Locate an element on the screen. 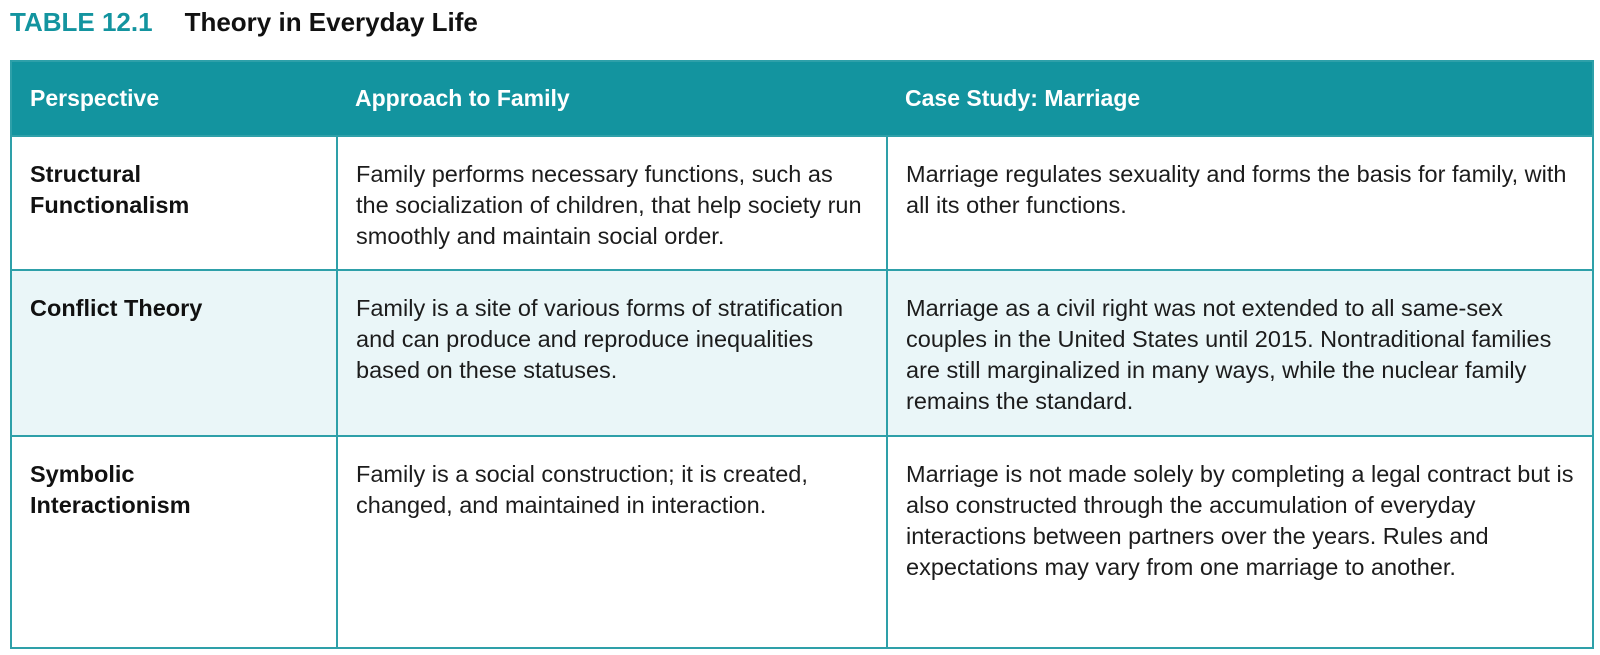 Image resolution: width=1600 pixels, height=655 pixels. perspective-cell: Conflict Theory is located at coordinates (174, 352).